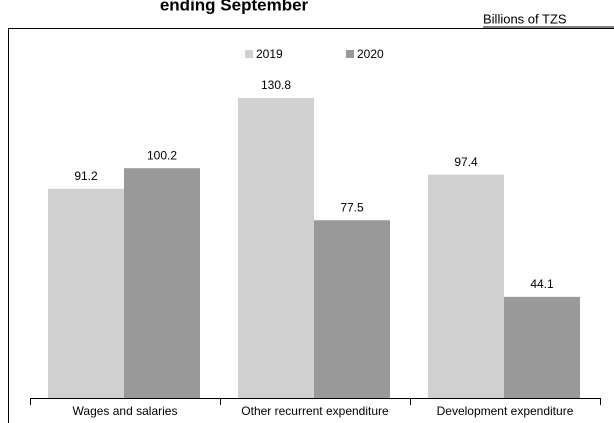 This screenshot has height=423, width=614. What do you see at coordinates (269, 54) in the screenshot?
I see `legend-label: 2019` at bounding box center [269, 54].